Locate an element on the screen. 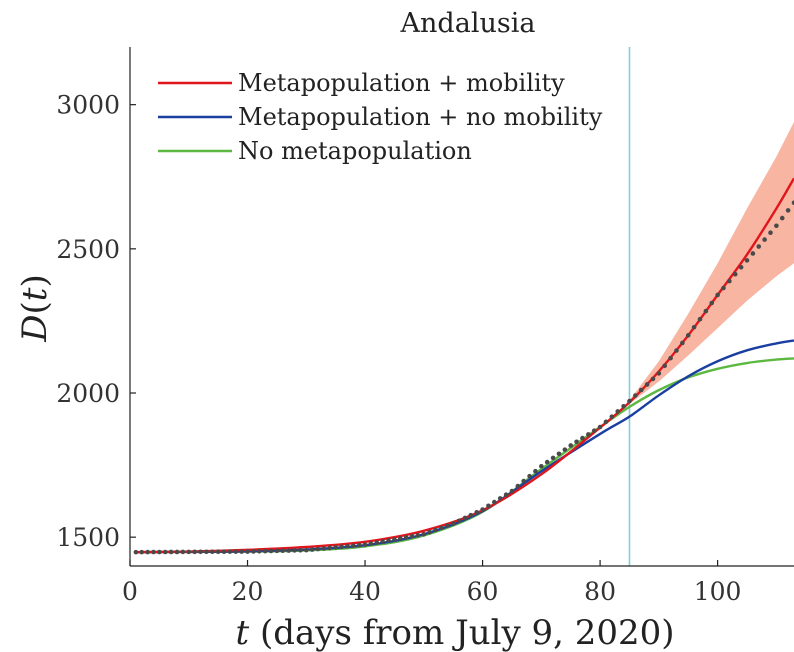 Image resolution: width=794 pixels, height=652 pixels. x-tick-label: 0 is located at coordinates (130, 591).